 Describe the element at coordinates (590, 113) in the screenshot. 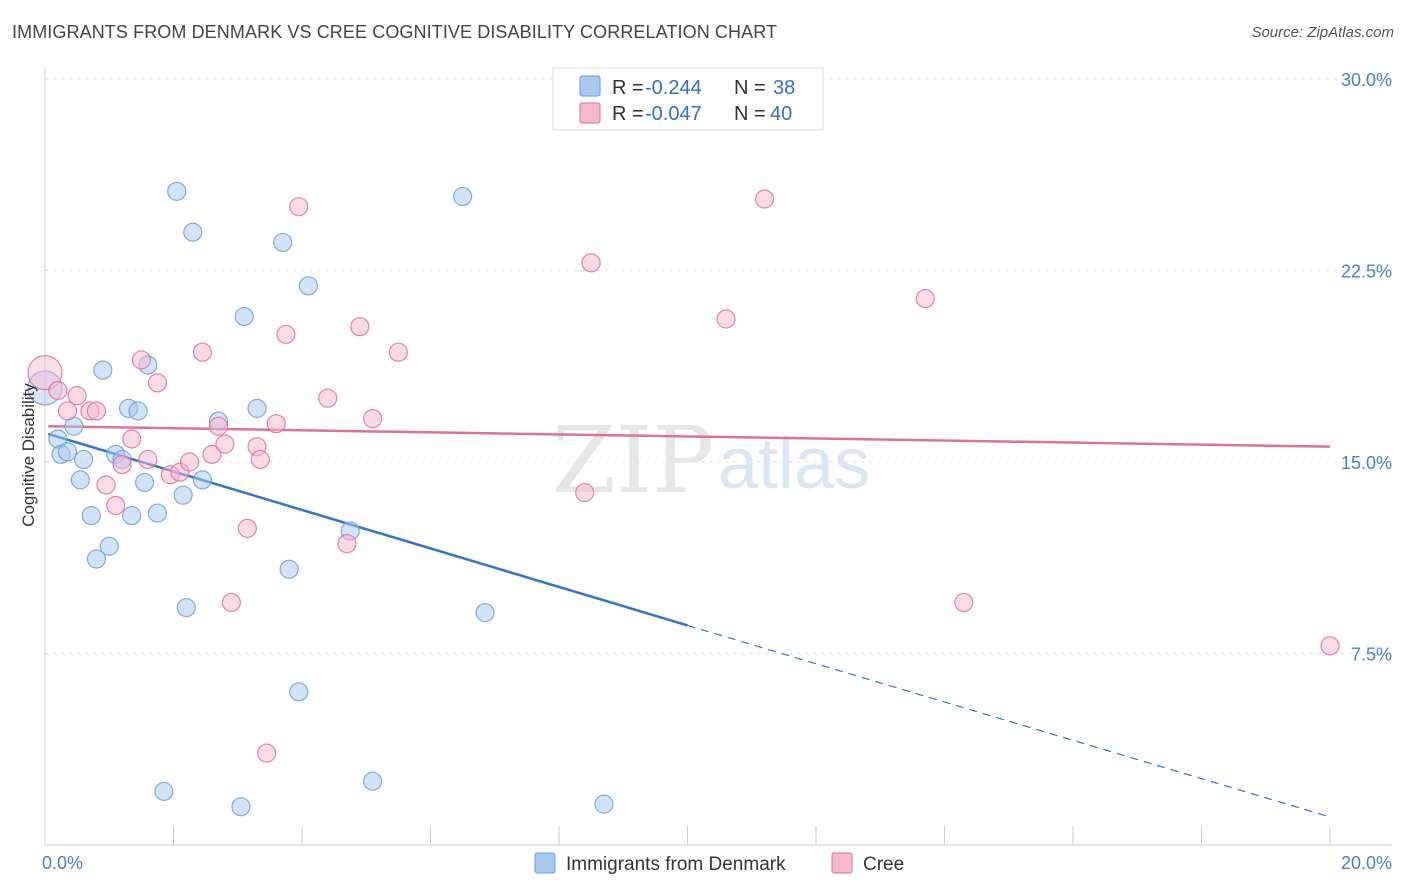

I see `legend-swatch-cree` at that location.